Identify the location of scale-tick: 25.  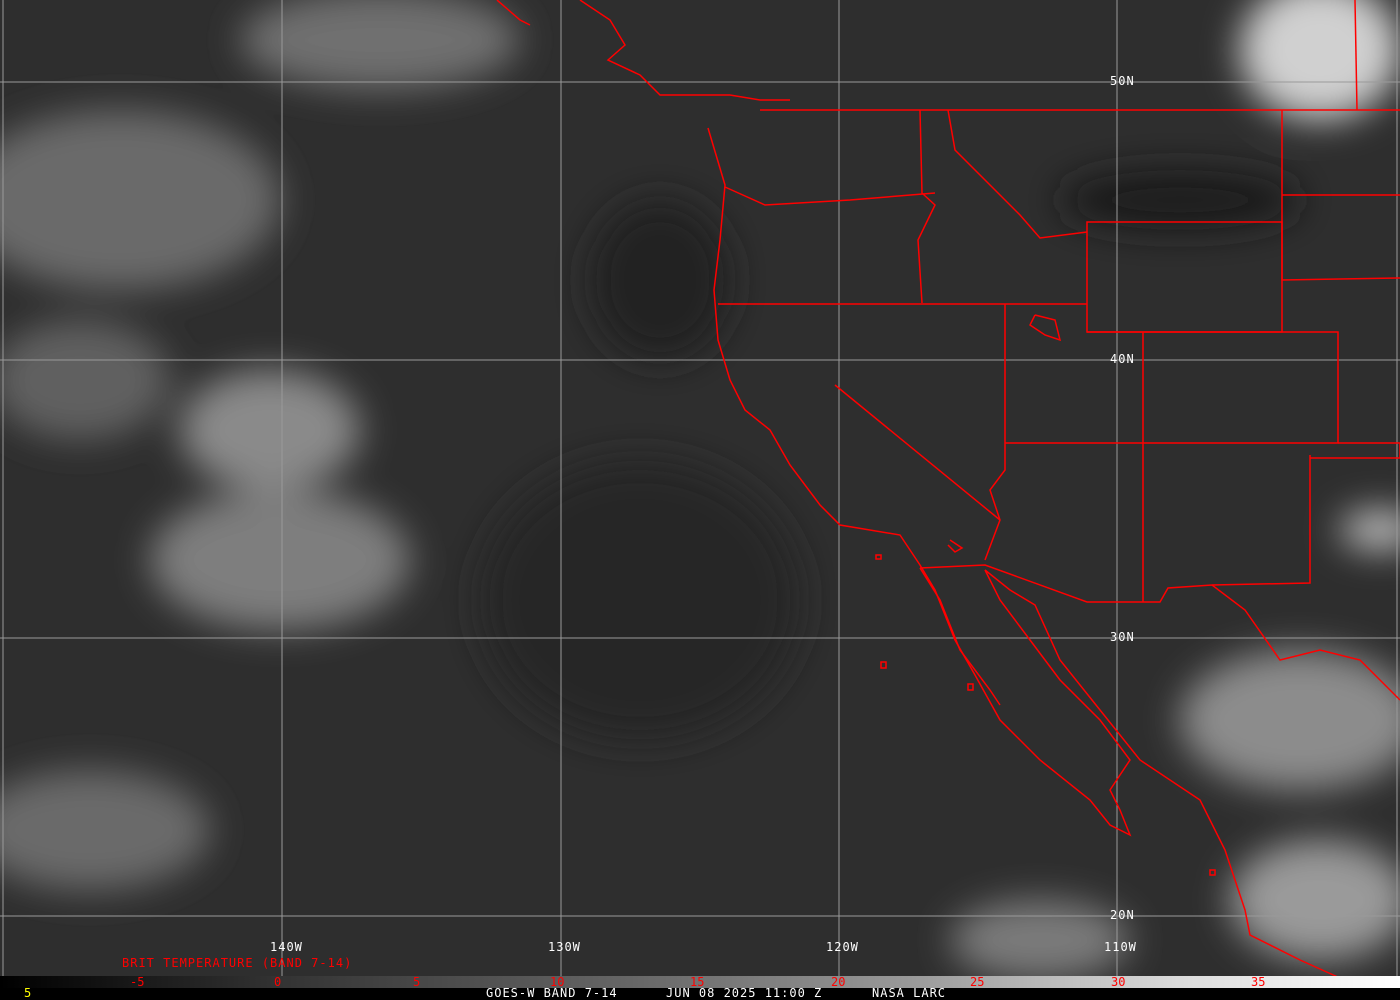
(977, 982).